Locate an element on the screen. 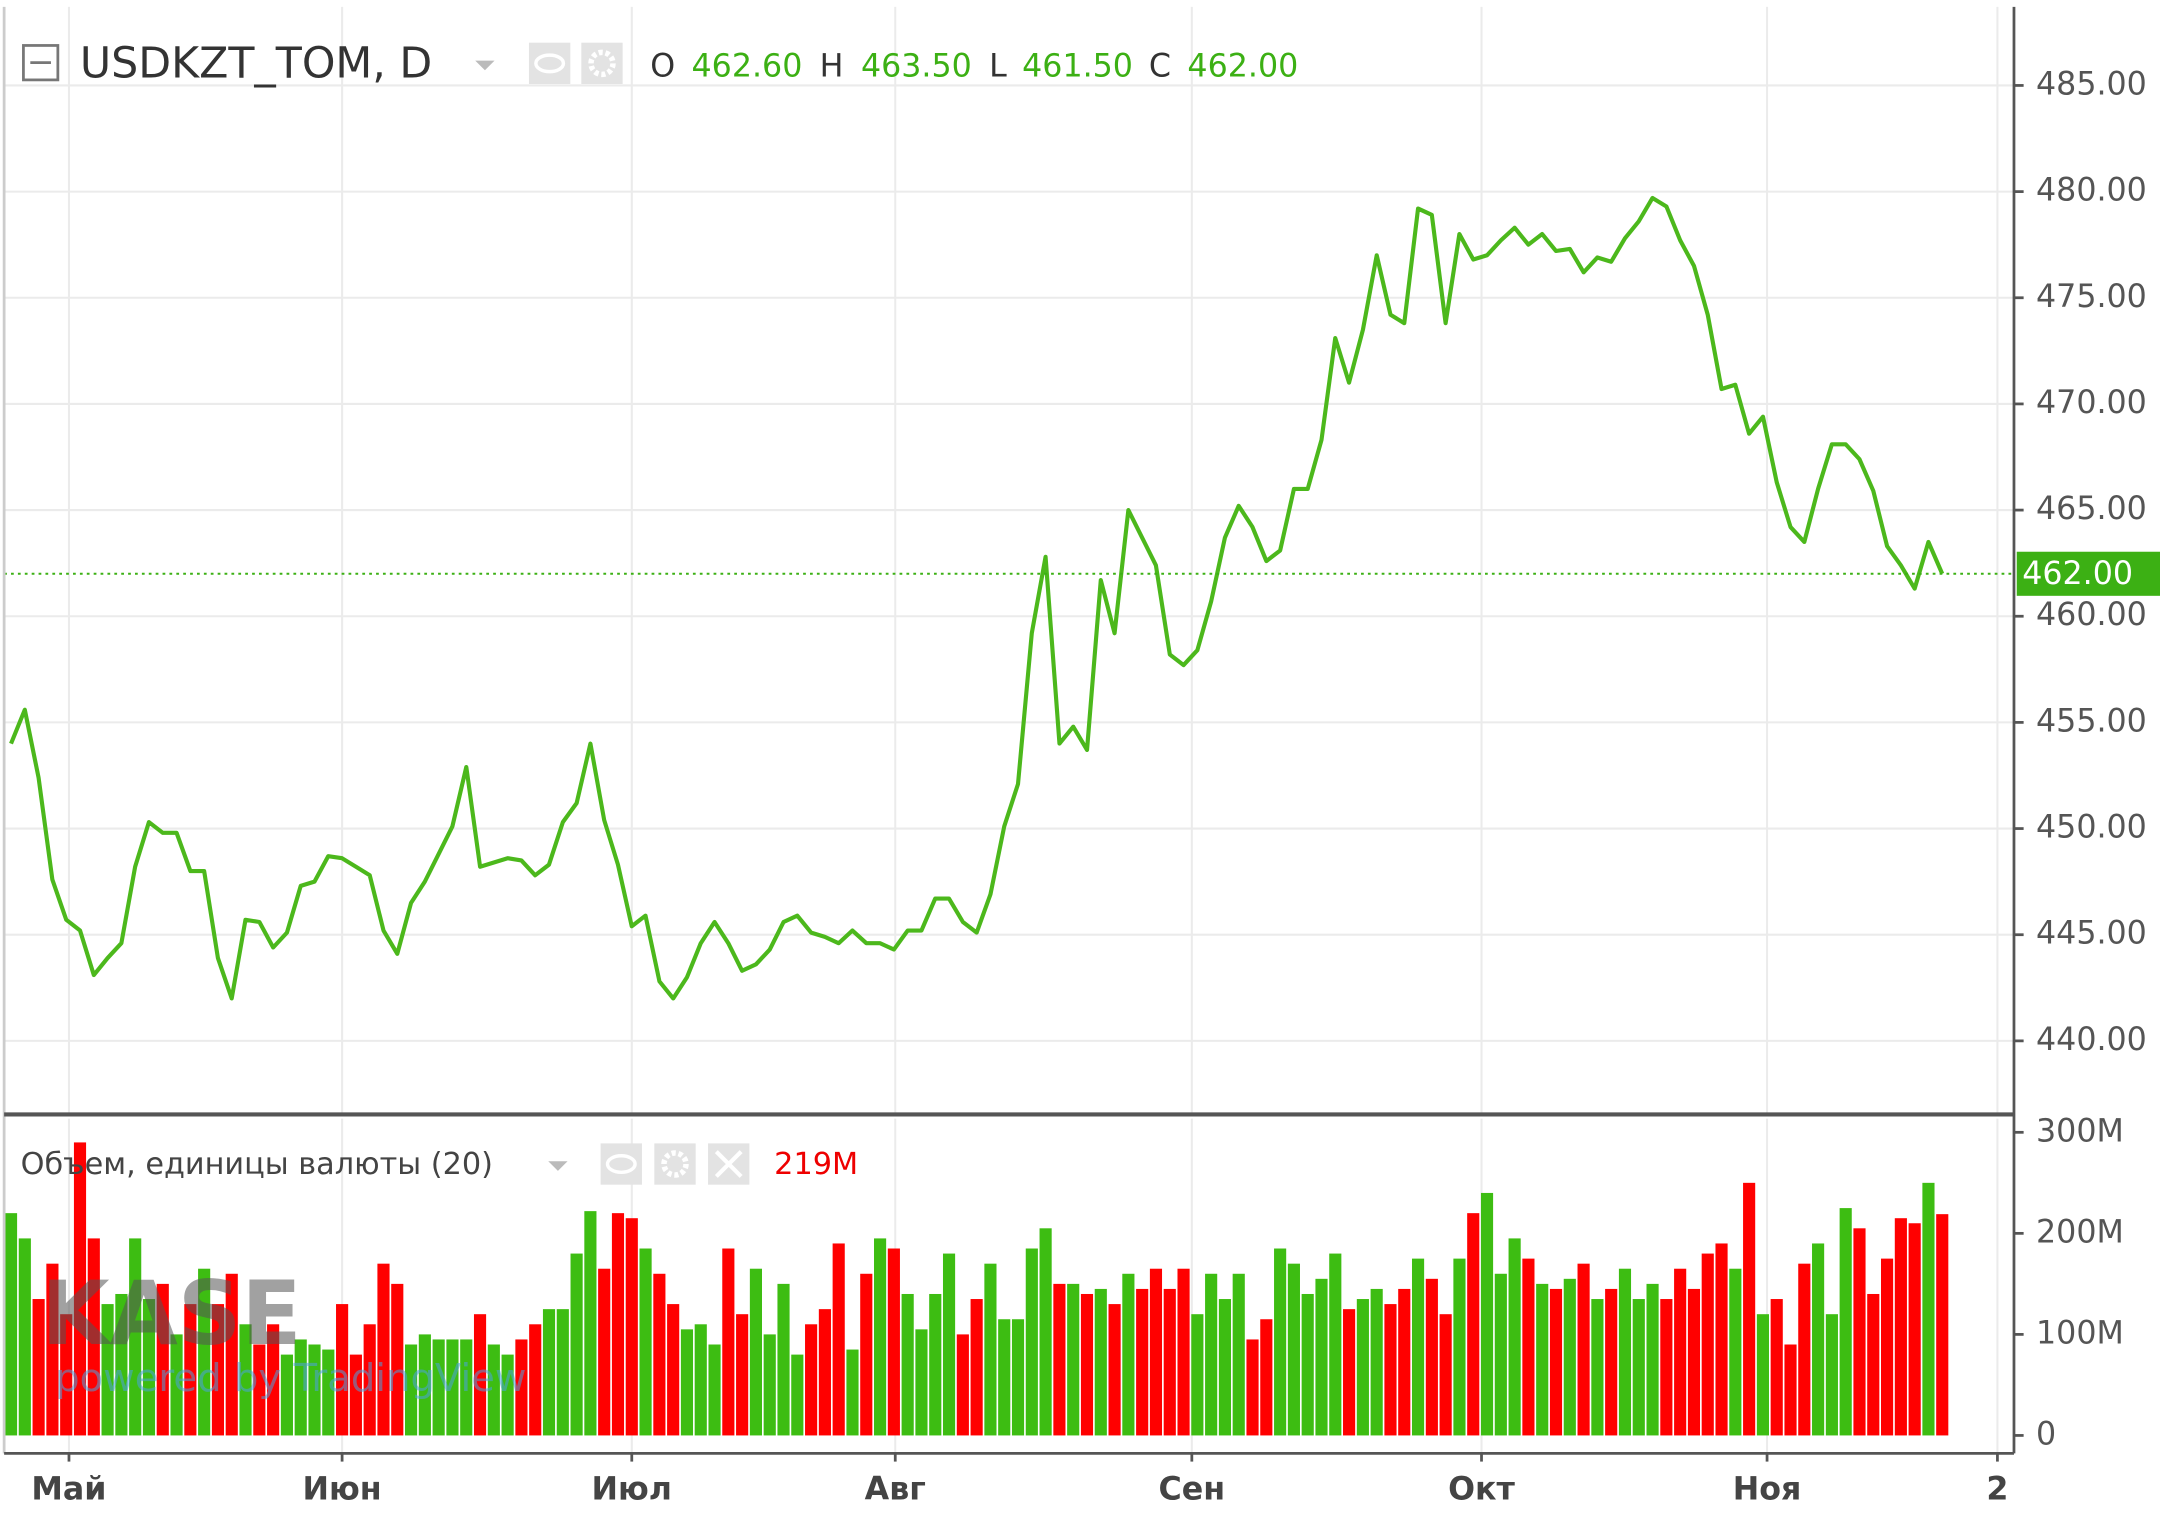 The width and height of the screenshot is (2160, 1516). ohlc-label: L is located at coordinates (998, 67).